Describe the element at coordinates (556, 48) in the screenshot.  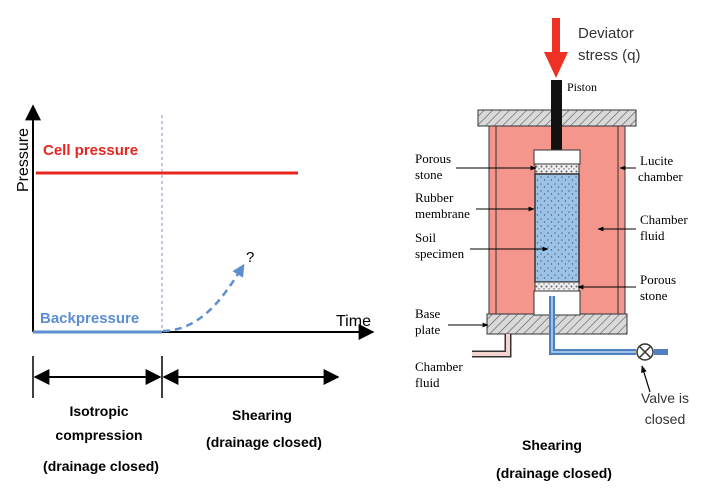
I see `deviator-arrow` at that location.